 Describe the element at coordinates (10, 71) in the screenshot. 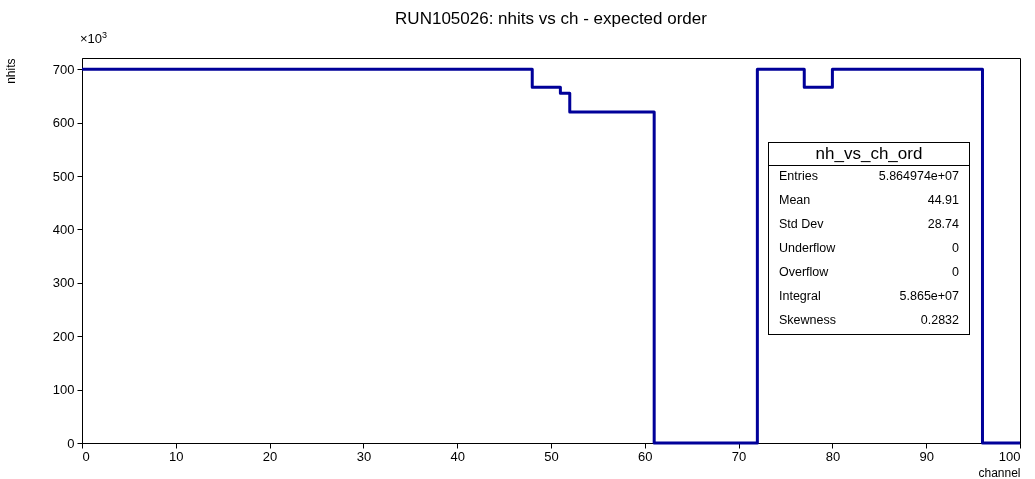

I see `y-axis-title: nhits` at that location.